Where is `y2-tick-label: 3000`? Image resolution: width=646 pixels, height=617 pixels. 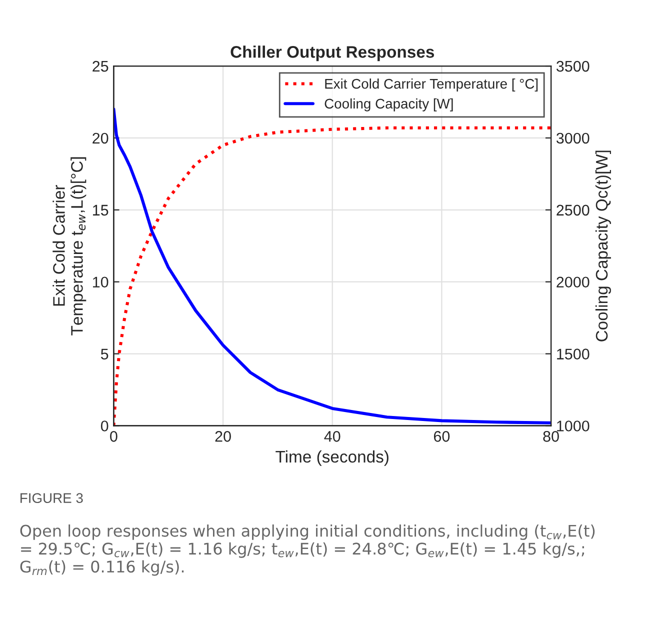
y2-tick-label: 3000 is located at coordinates (573, 138).